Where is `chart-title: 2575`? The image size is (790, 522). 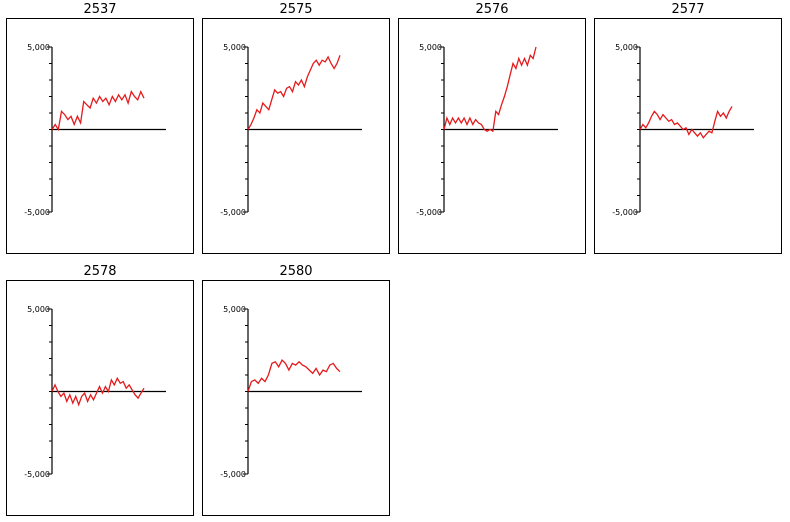
chart-title: 2575 is located at coordinates (295, 9).